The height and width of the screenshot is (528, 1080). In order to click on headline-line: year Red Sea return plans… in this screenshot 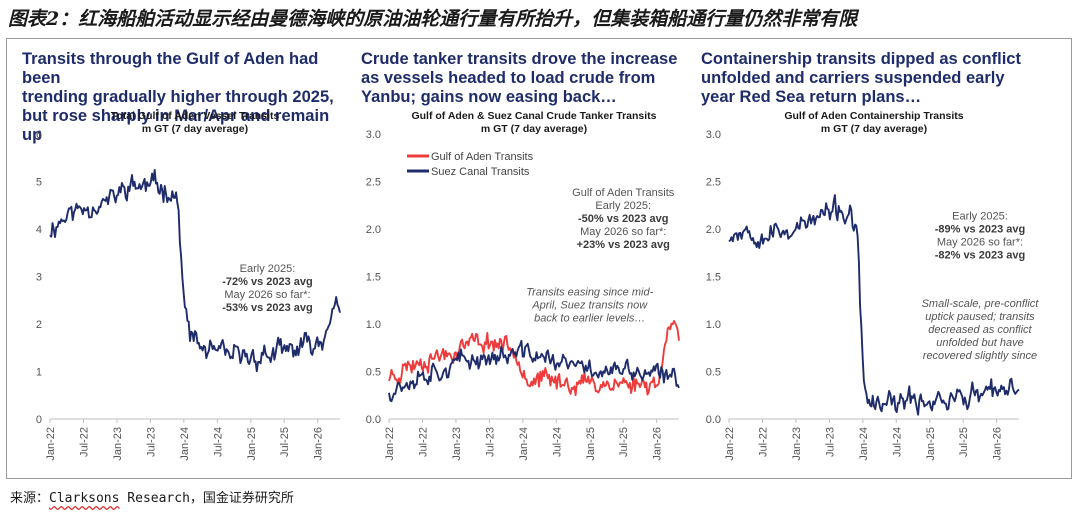, I will do `click(811, 97)`.